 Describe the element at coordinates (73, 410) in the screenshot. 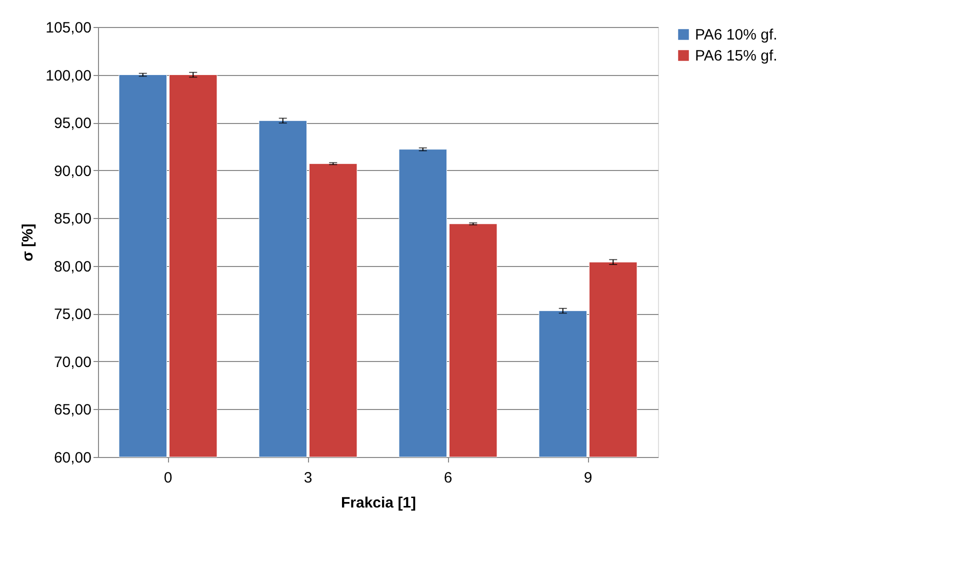

I see `y-tick-label: 65,00` at that location.